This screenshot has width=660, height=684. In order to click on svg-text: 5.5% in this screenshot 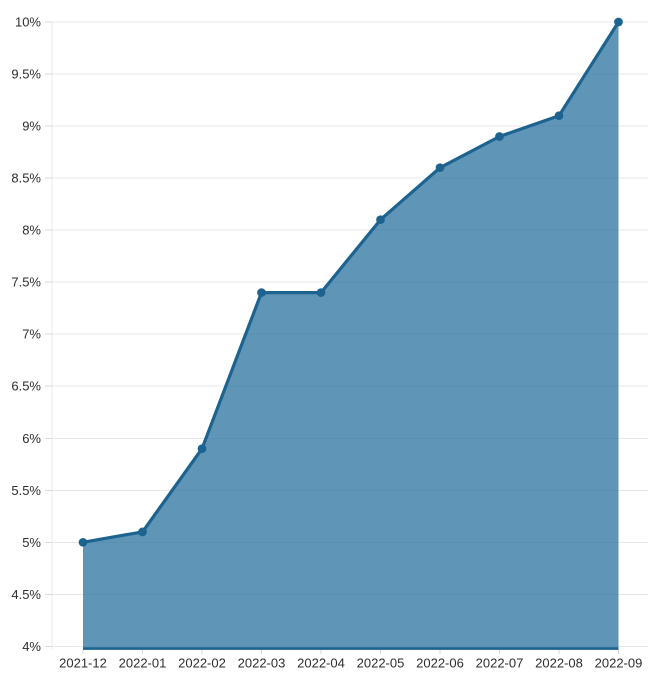, I will do `click(26, 490)`.